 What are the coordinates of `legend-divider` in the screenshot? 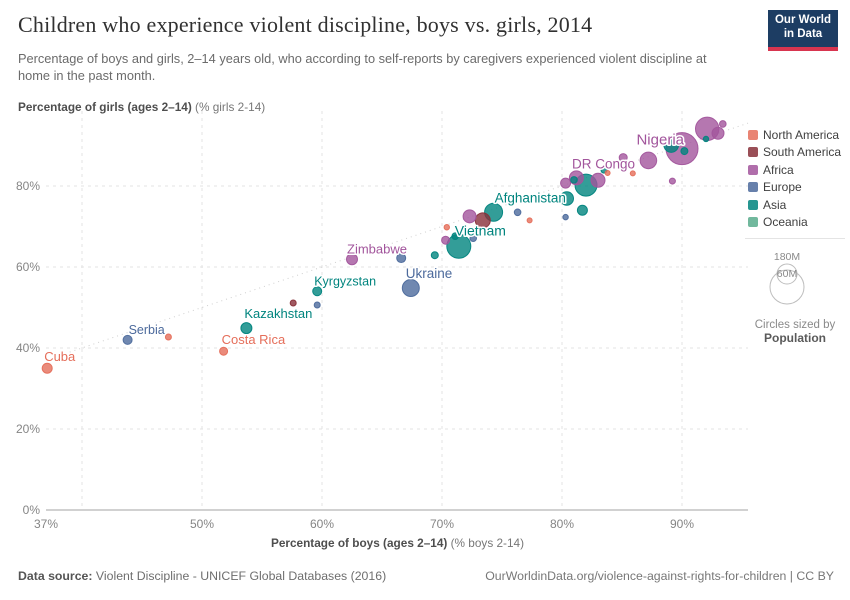 It's located at (795, 238).